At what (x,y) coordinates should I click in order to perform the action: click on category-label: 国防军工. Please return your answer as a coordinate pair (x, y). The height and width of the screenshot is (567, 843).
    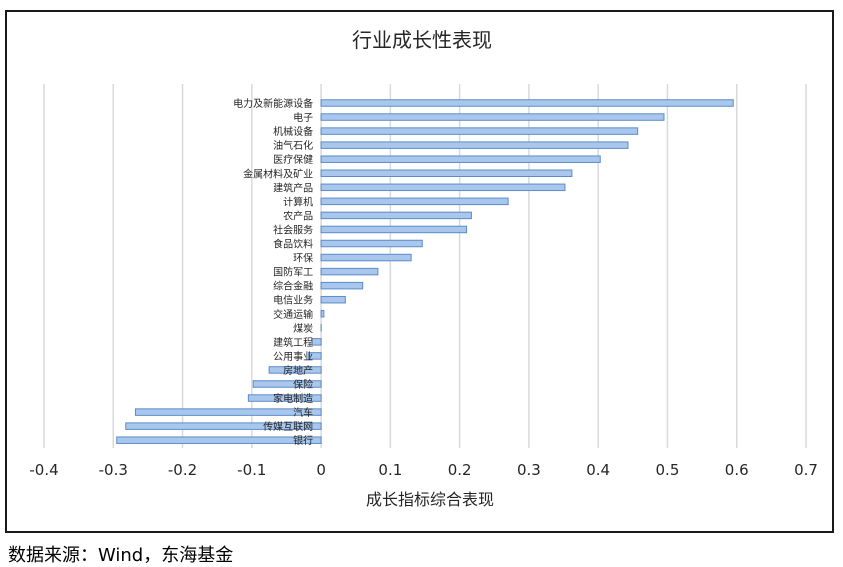
    Looking at the image, I should click on (293, 272).